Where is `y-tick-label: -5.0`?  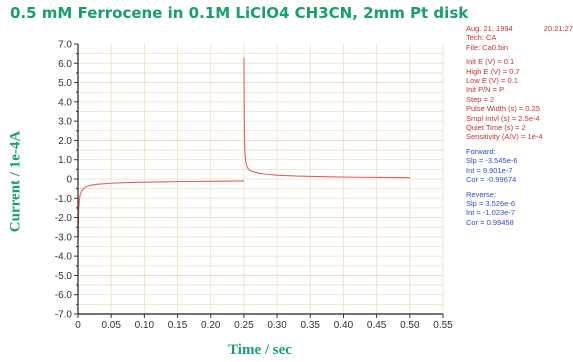 y-tick-label: -5.0 is located at coordinates (64, 276).